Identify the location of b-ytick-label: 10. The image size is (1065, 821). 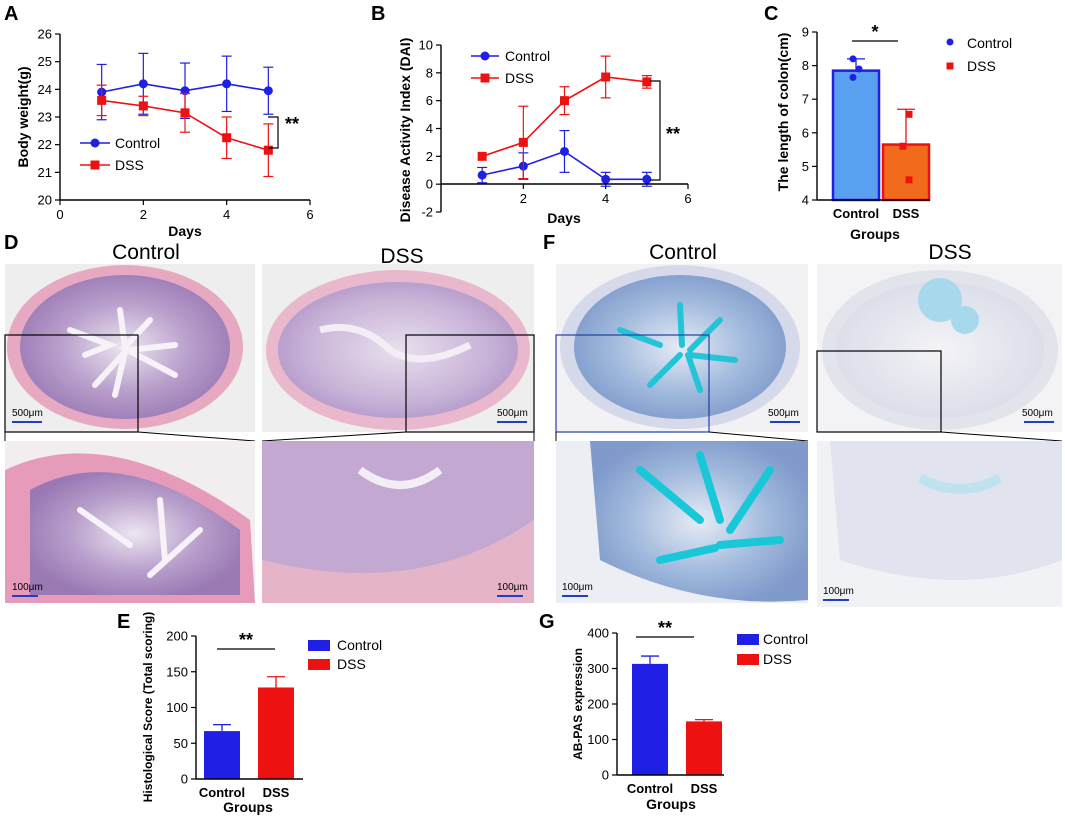
(426, 45).